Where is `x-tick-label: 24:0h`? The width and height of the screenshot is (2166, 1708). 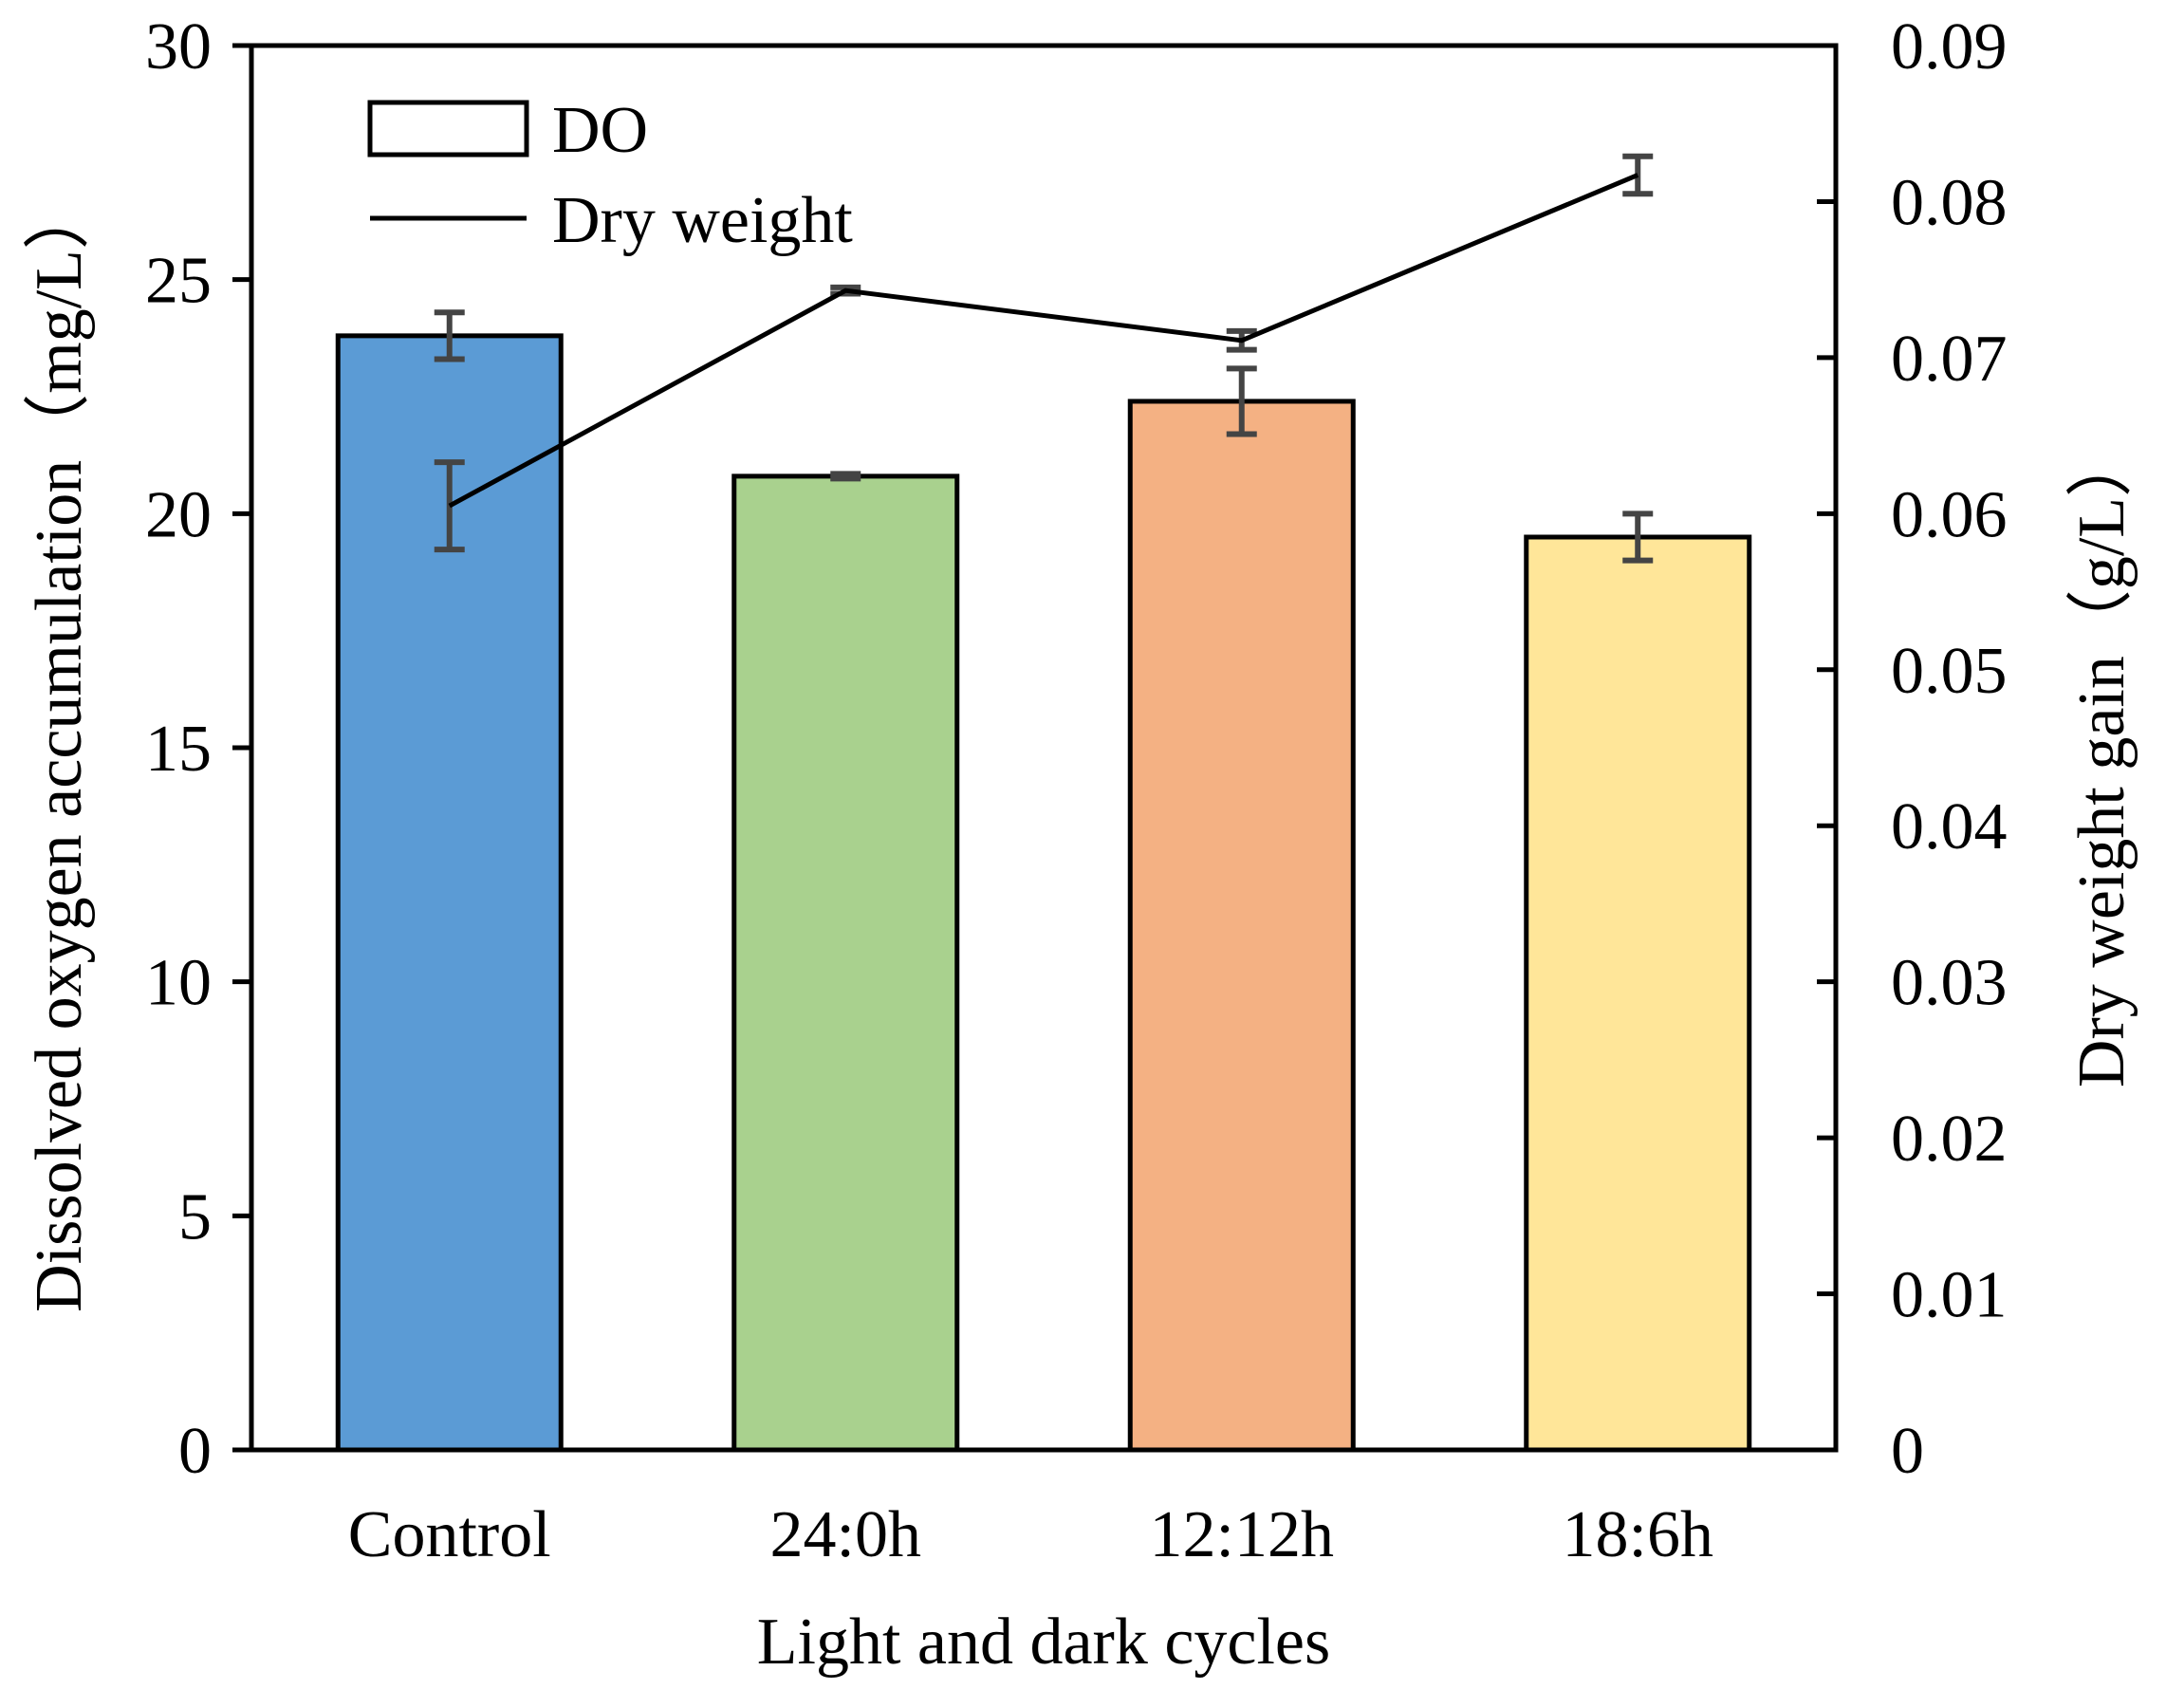
x-tick-label: 24:0h is located at coordinates (845, 1535).